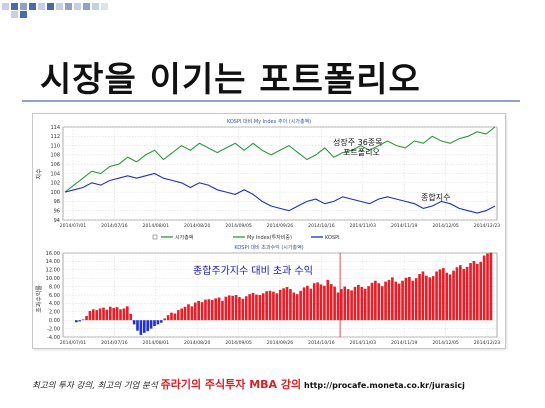 This screenshot has height=408, width=545. I want to click on y-tick-label: 8.00, so click(54, 287).